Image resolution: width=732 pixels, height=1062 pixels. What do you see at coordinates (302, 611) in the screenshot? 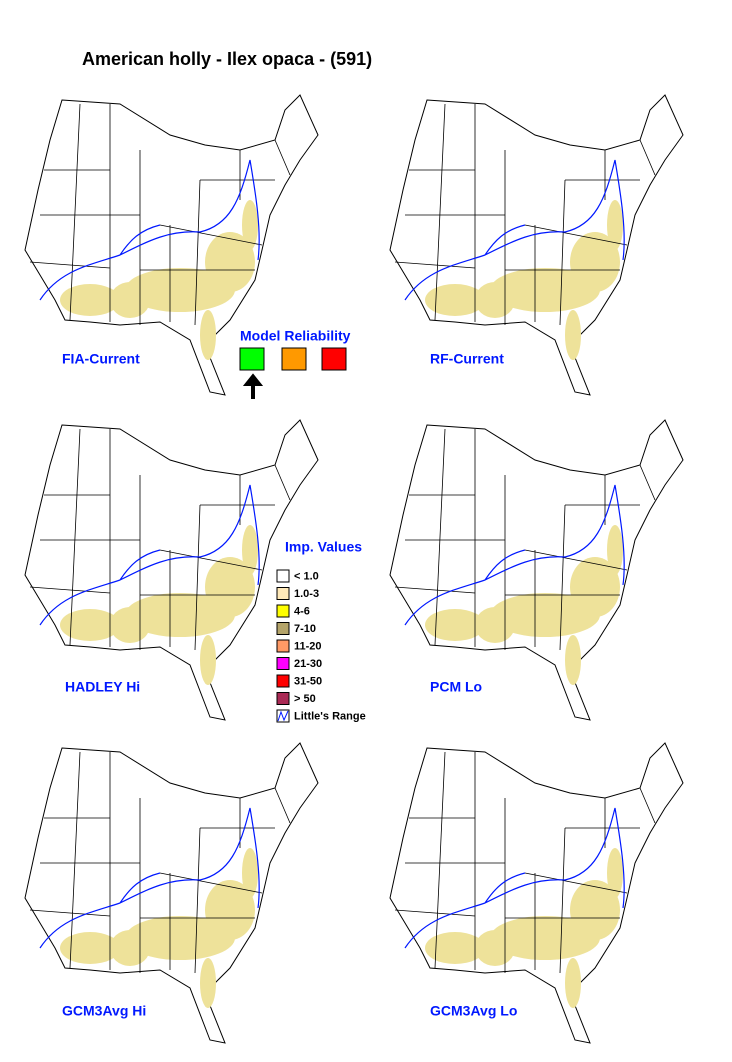
I see `legend-label: 4-6` at bounding box center [302, 611].